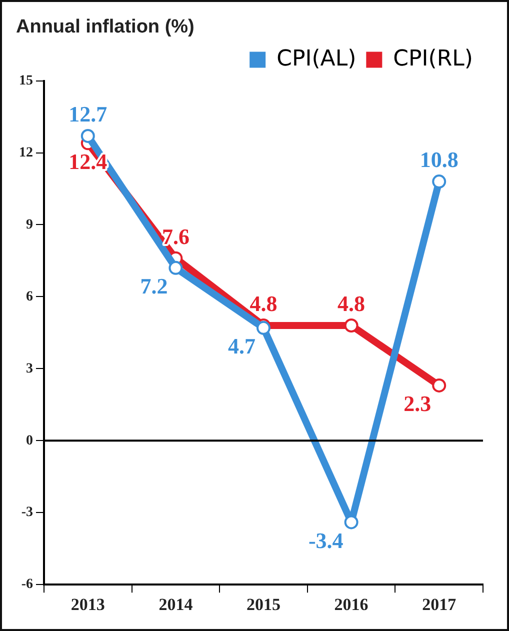  What do you see at coordinates (154, 286) in the screenshot?
I see `data-label: 7.2` at bounding box center [154, 286].